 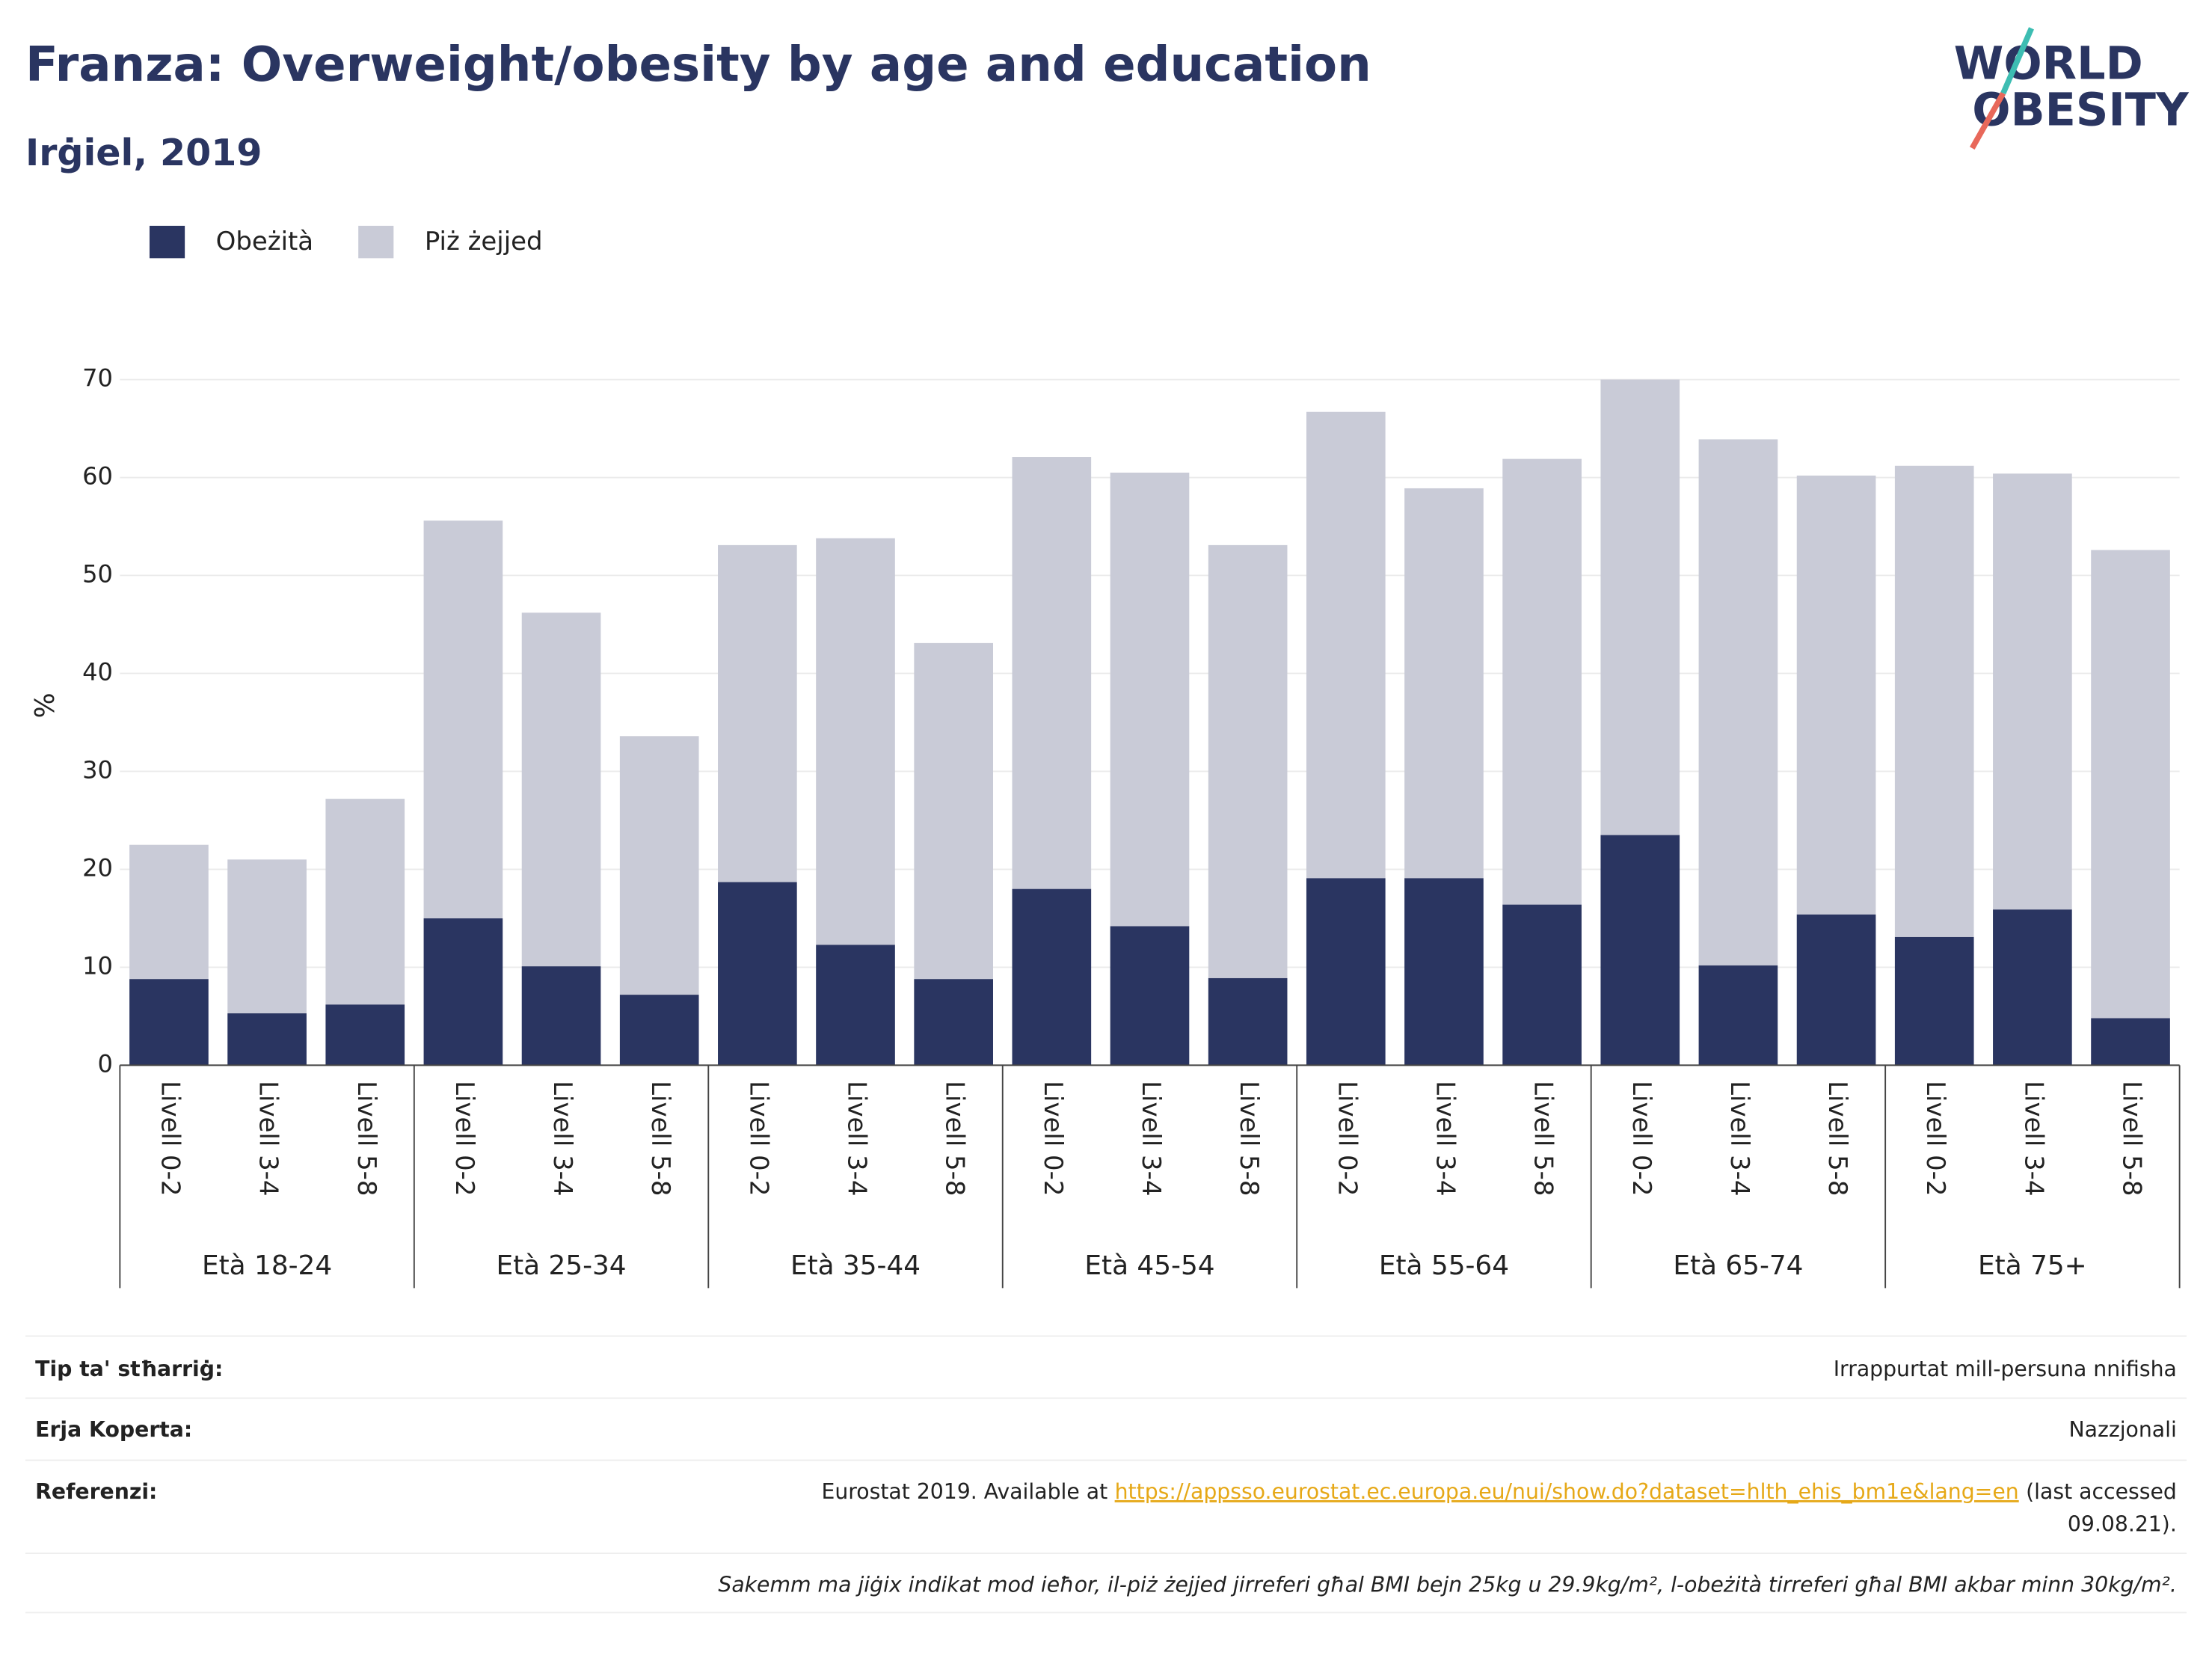 I want to click on chart-subtitle: Irġiel, 2019, so click(x=143, y=152).